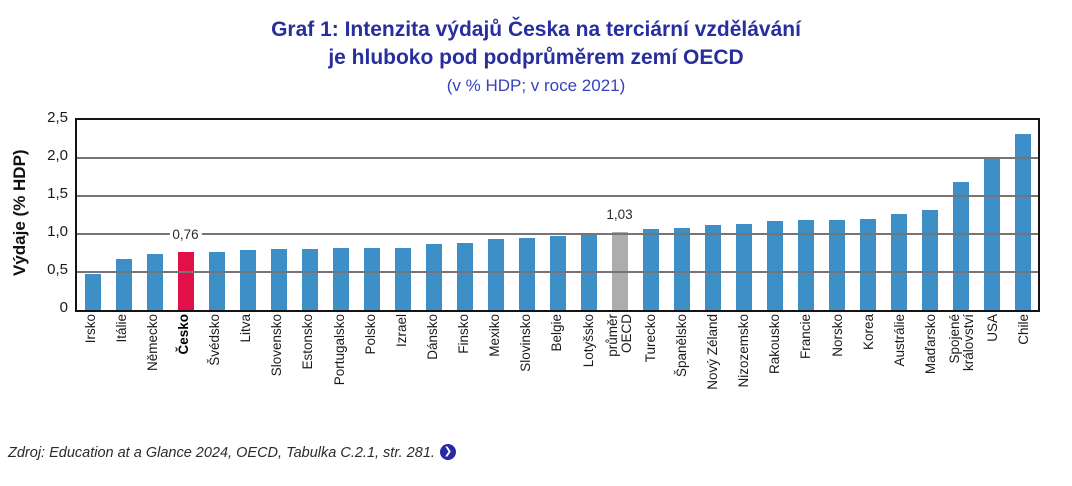 The height and width of the screenshot is (486, 1072). I want to click on x-label-slot: Polsko, so click(370, 378).